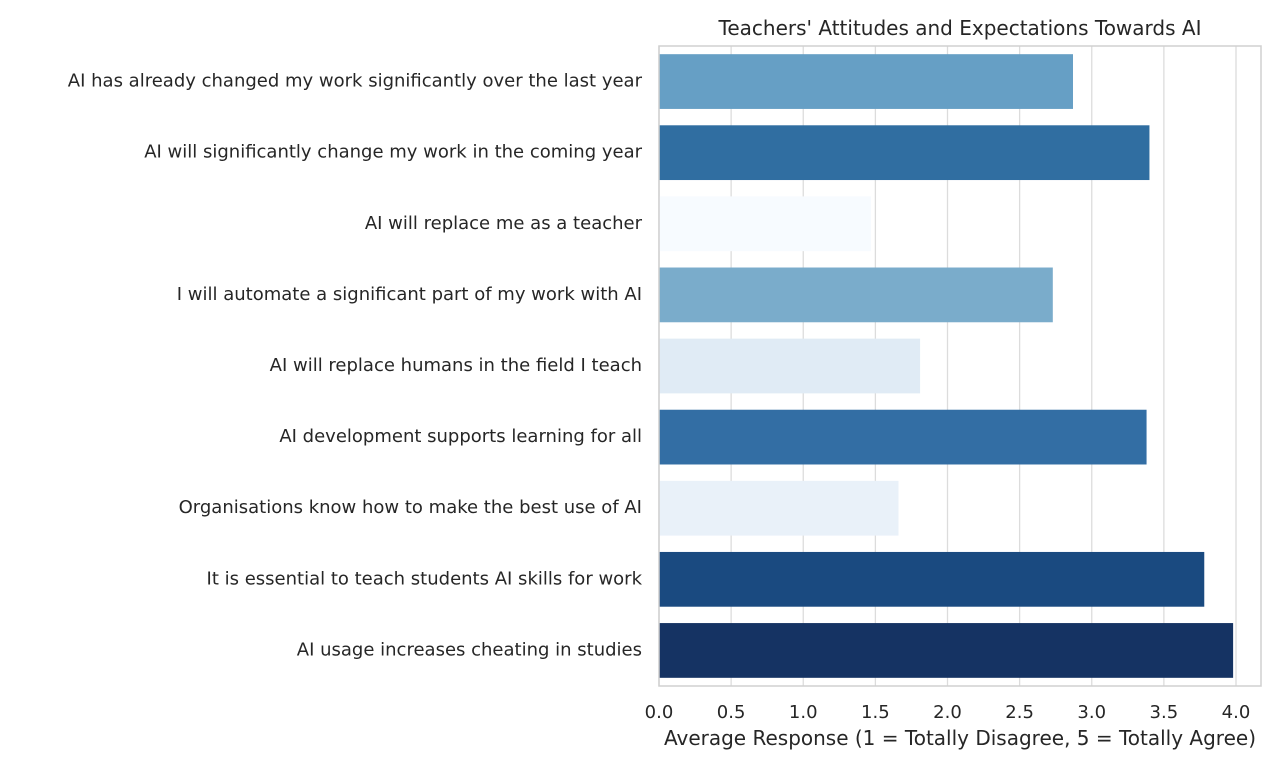  Describe the element at coordinates (659, 712) in the screenshot. I see `x-tick-label: 0.0` at that location.